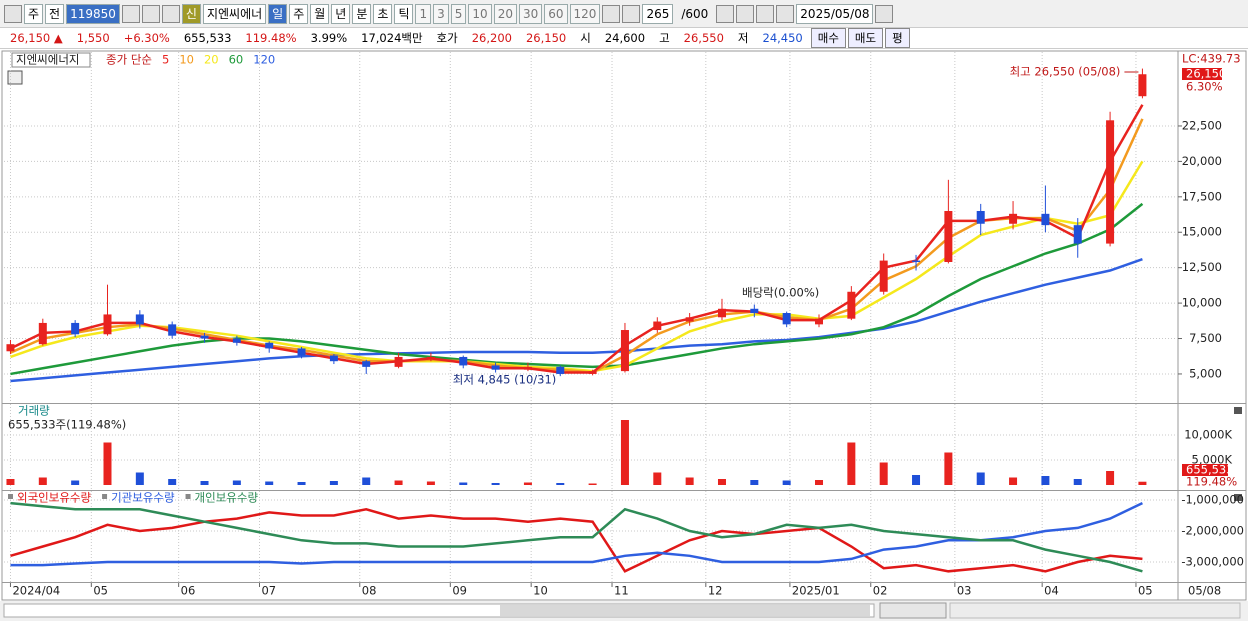 The image size is (1248, 621). Describe the element at coordinates (585, 13) in the screenshot. I see `toolbar-item: 120` at that location.